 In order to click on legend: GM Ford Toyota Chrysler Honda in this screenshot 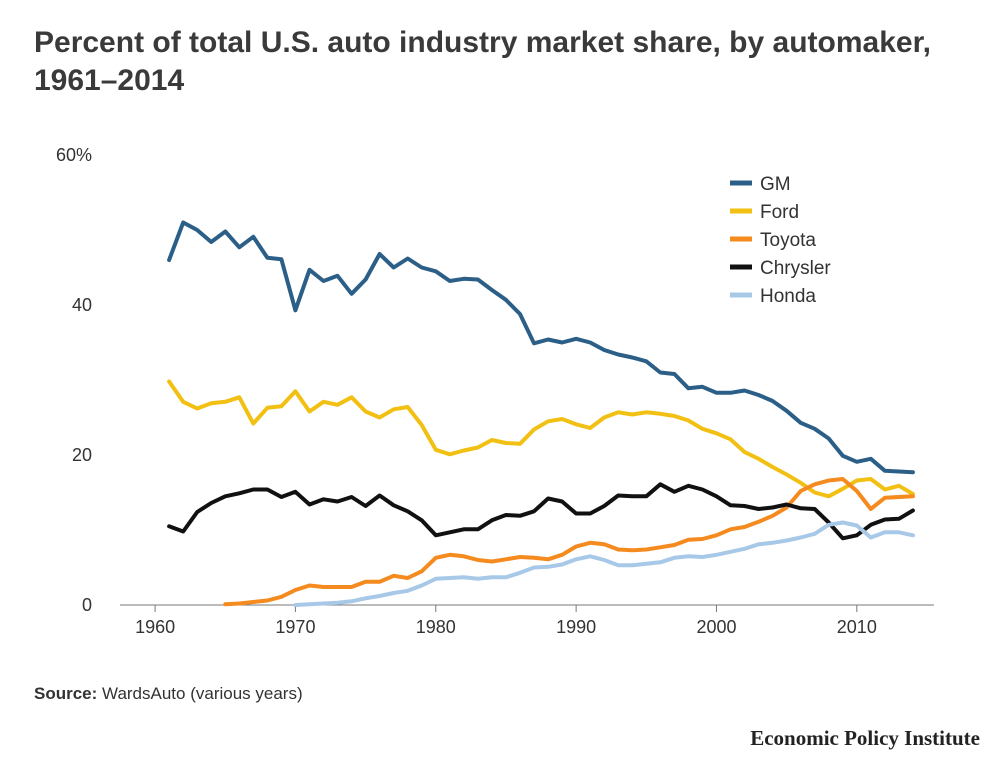, I will do `click(780, 240)`.